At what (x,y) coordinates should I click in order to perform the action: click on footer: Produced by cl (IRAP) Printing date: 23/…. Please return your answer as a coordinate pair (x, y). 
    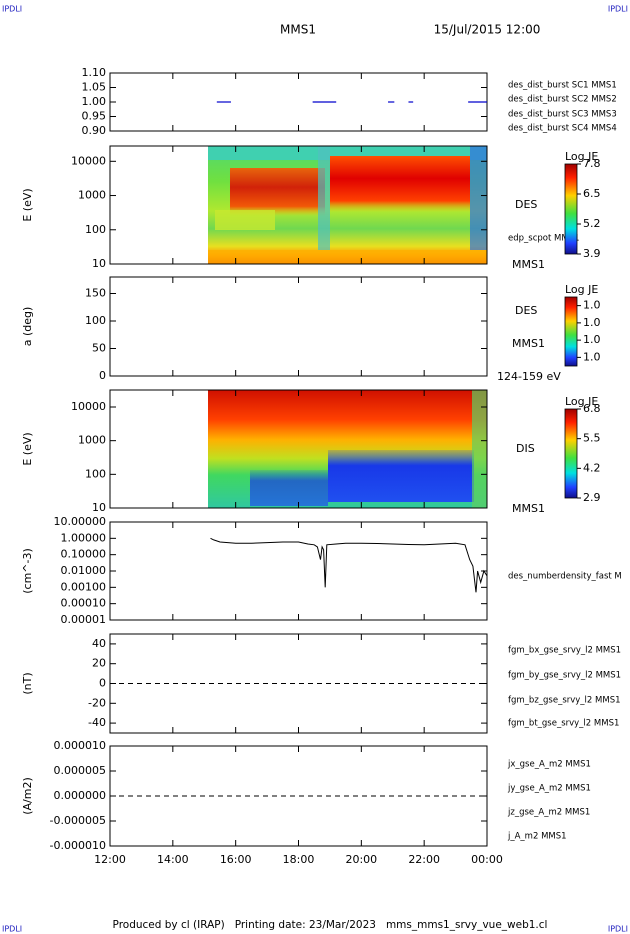
    Looking at the image, I should click on (330, 925).